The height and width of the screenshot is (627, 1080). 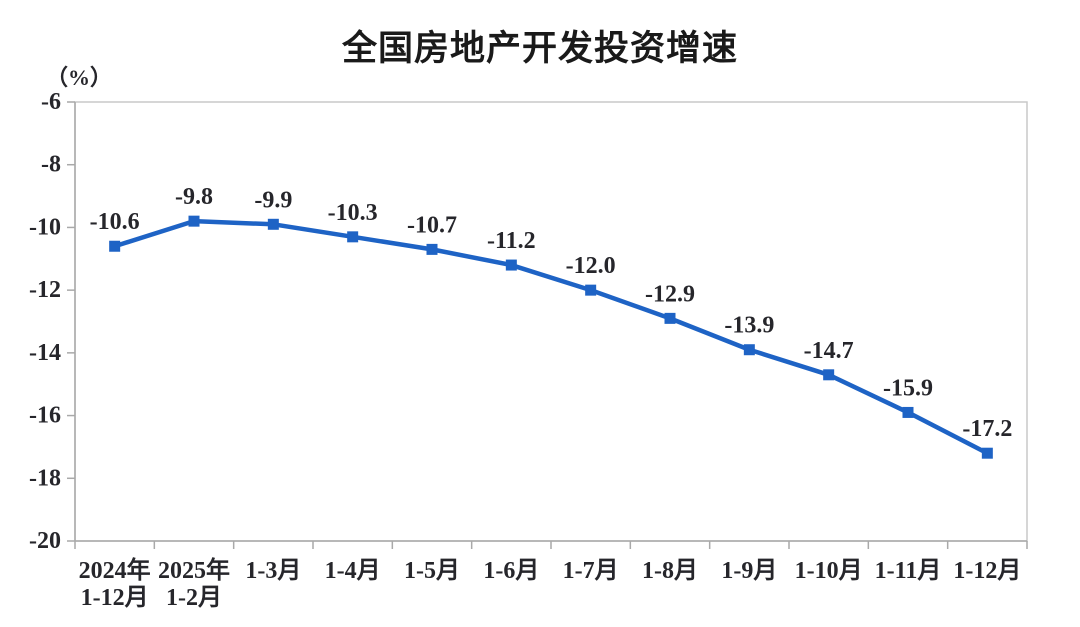 I want to click on y-tick-label: -8, so click(x=51, y=165).